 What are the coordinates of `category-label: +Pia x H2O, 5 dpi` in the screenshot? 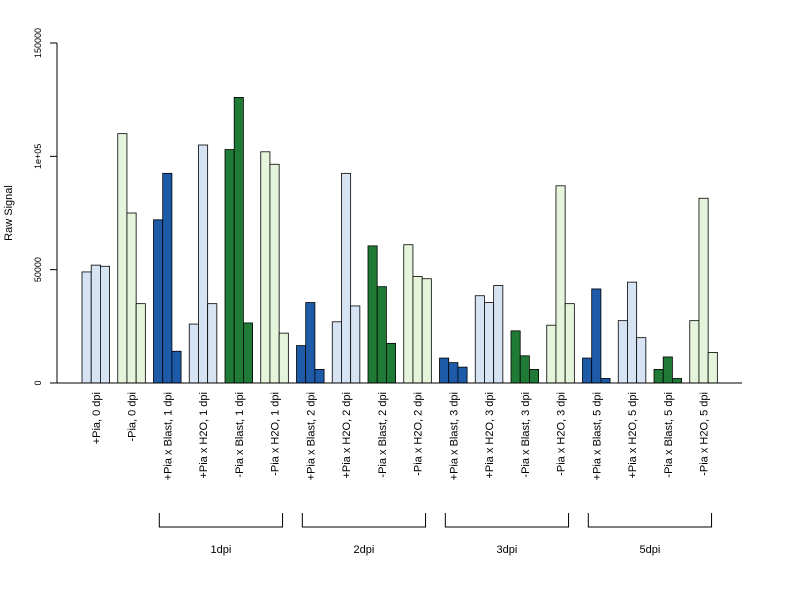 It's located at (633, 435).